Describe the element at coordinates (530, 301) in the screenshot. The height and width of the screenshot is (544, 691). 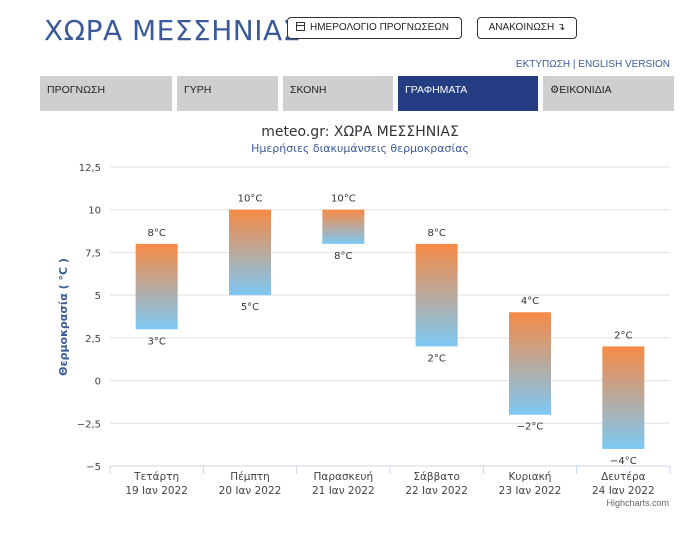
I see `high-temp-label: 4°C` at that location.